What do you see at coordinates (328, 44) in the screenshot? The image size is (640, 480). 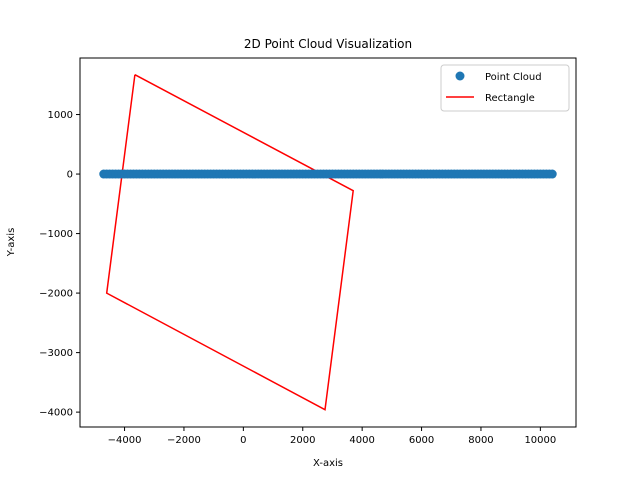 I see `chart-title: 2D Point Cloud Visualization` at bounding box center [328, 44].